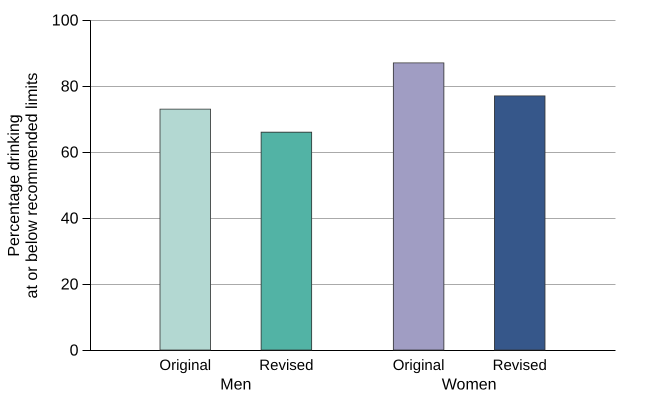 This screenshot has width=659, height=419. What do you see at coordinates (69, 285) in the screenshot?
I see `y-tick-label: 20` at bounding box center [69, 285].